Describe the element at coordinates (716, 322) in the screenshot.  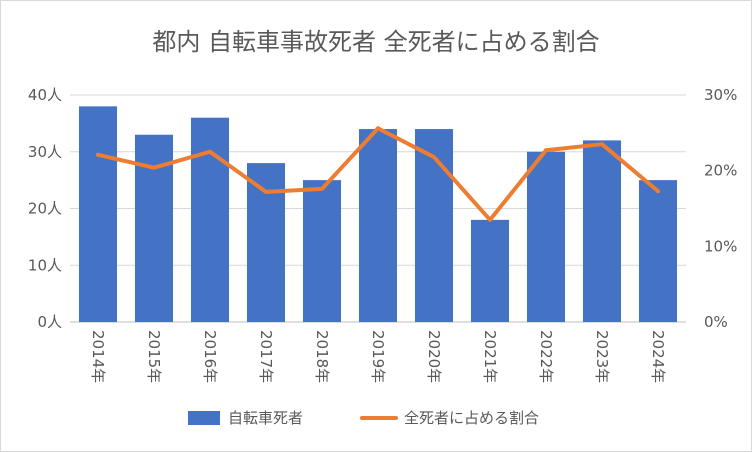
I see `y-right-tick-label: 0%` at that location.